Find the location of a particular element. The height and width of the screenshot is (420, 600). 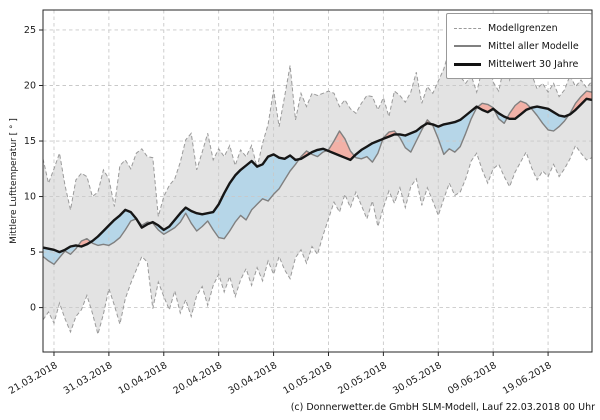

legend-label: Modellgrenzen is located at coordinates (523, 28).